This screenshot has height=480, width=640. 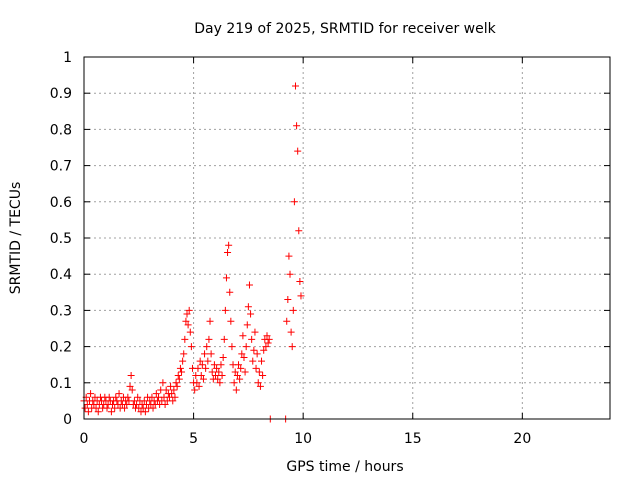 What do you see at coordinates (61, 130) in the screenshot?
I see `y-tick-label: 0.8` at bounding box center [61, 130].